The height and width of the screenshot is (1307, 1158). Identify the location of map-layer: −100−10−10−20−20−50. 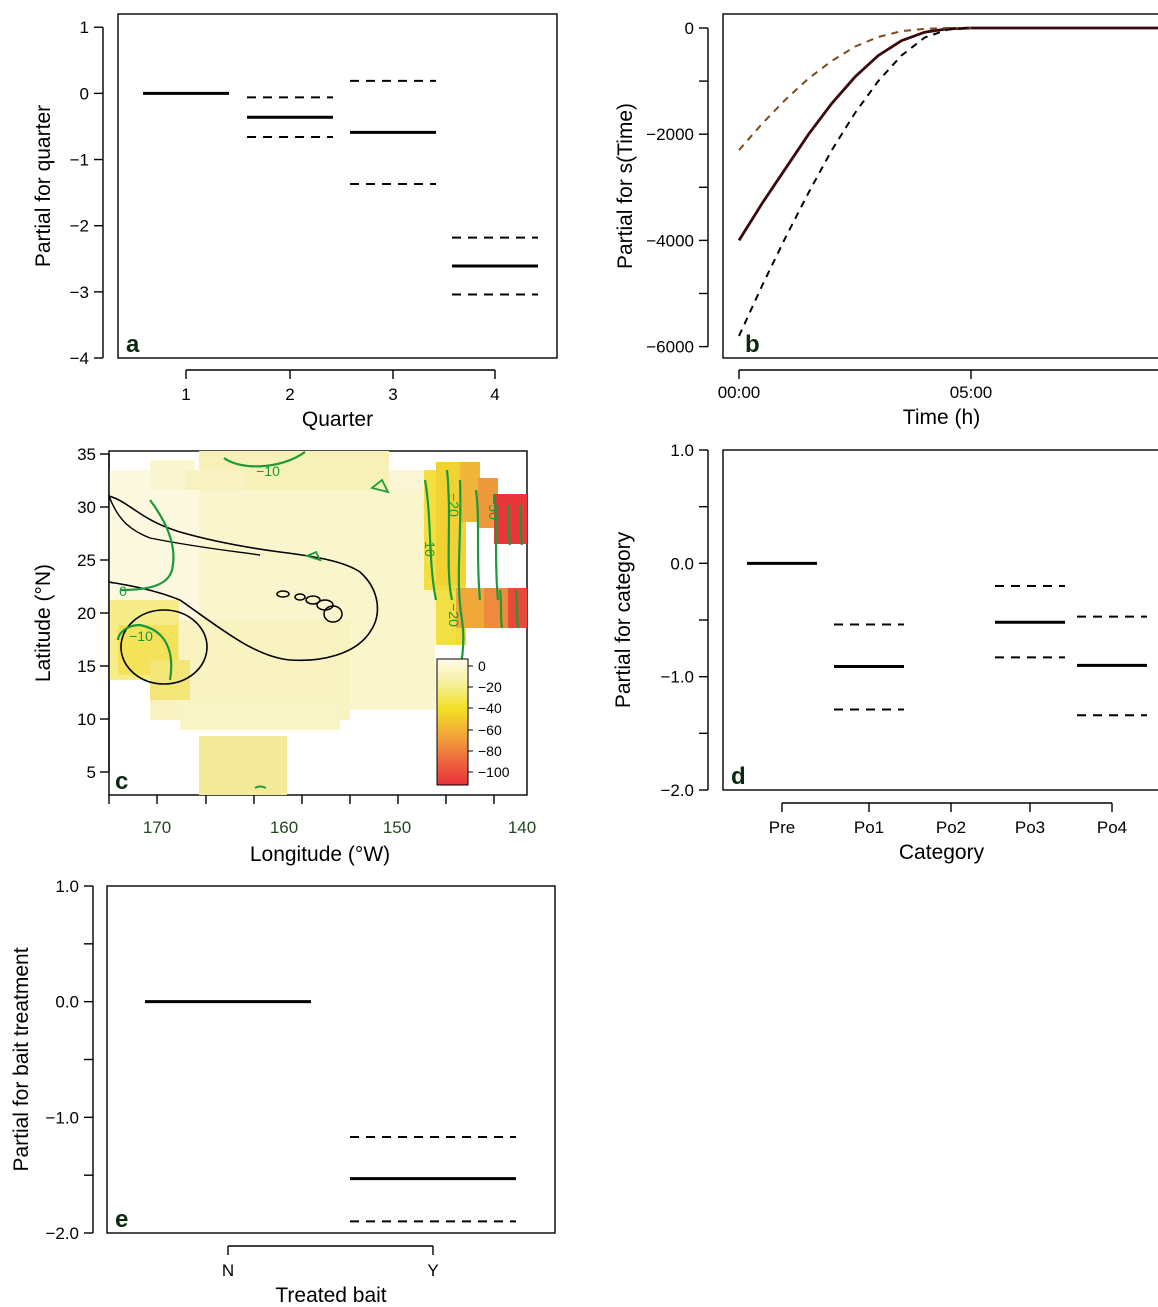
(318, 623).